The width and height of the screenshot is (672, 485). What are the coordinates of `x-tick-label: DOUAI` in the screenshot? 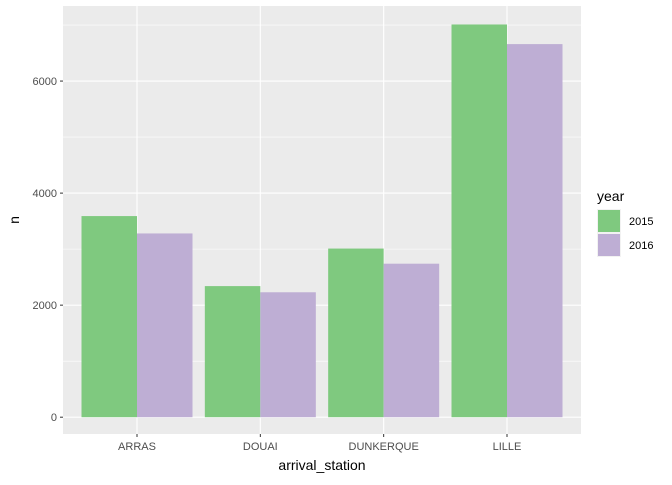 It's located at (260, 447).